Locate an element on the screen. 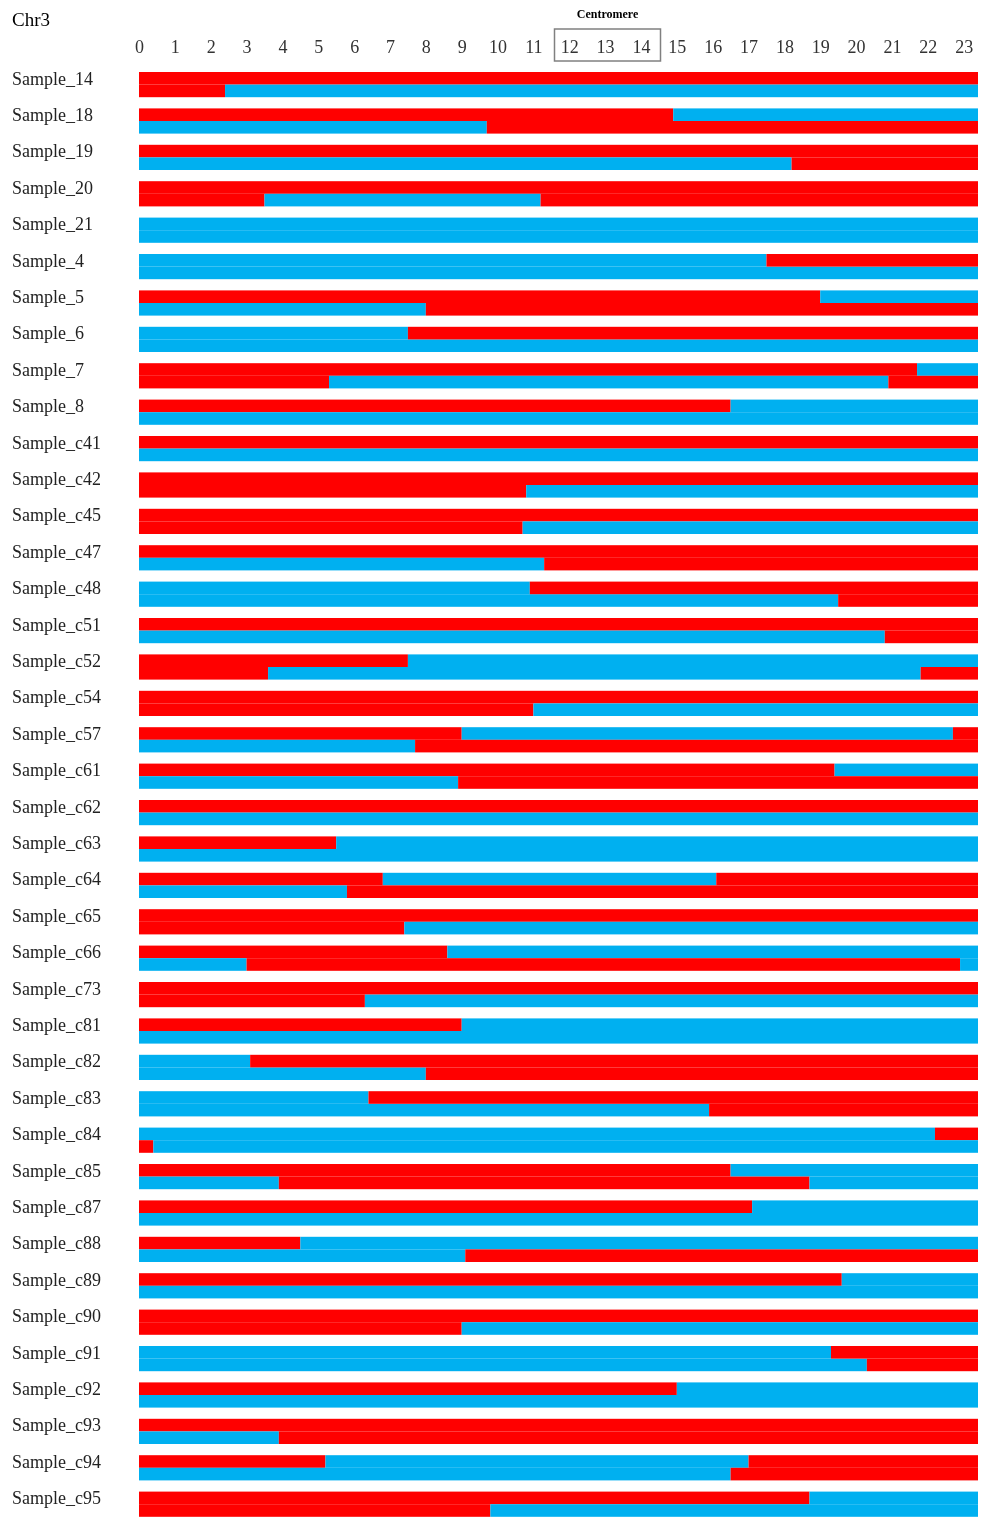 This screenshot has height=1519, width=989. y-tick-label: Sample_c90 is located at coordinates (56, 1316).